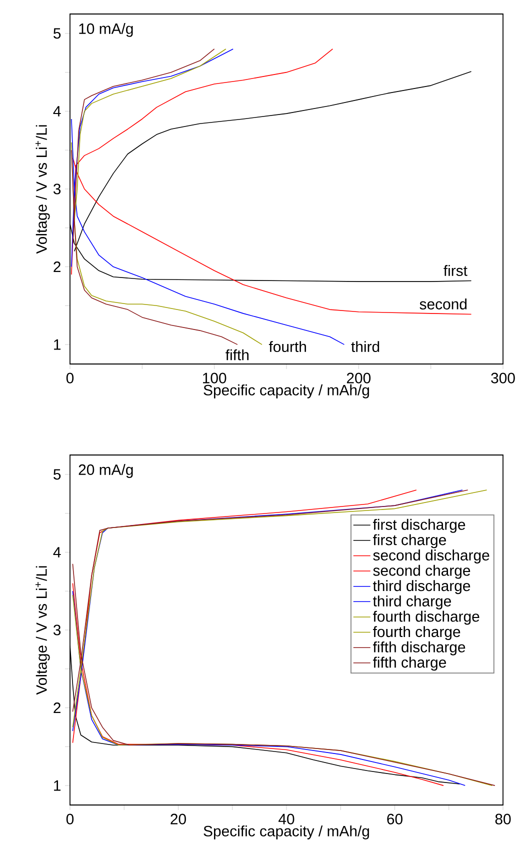 This screenshot has width=518, height=857. What do you see at coordinates (286, 819) in the screenshot?
I see `x-tick-label: 40` at bounding box center [286, 819].